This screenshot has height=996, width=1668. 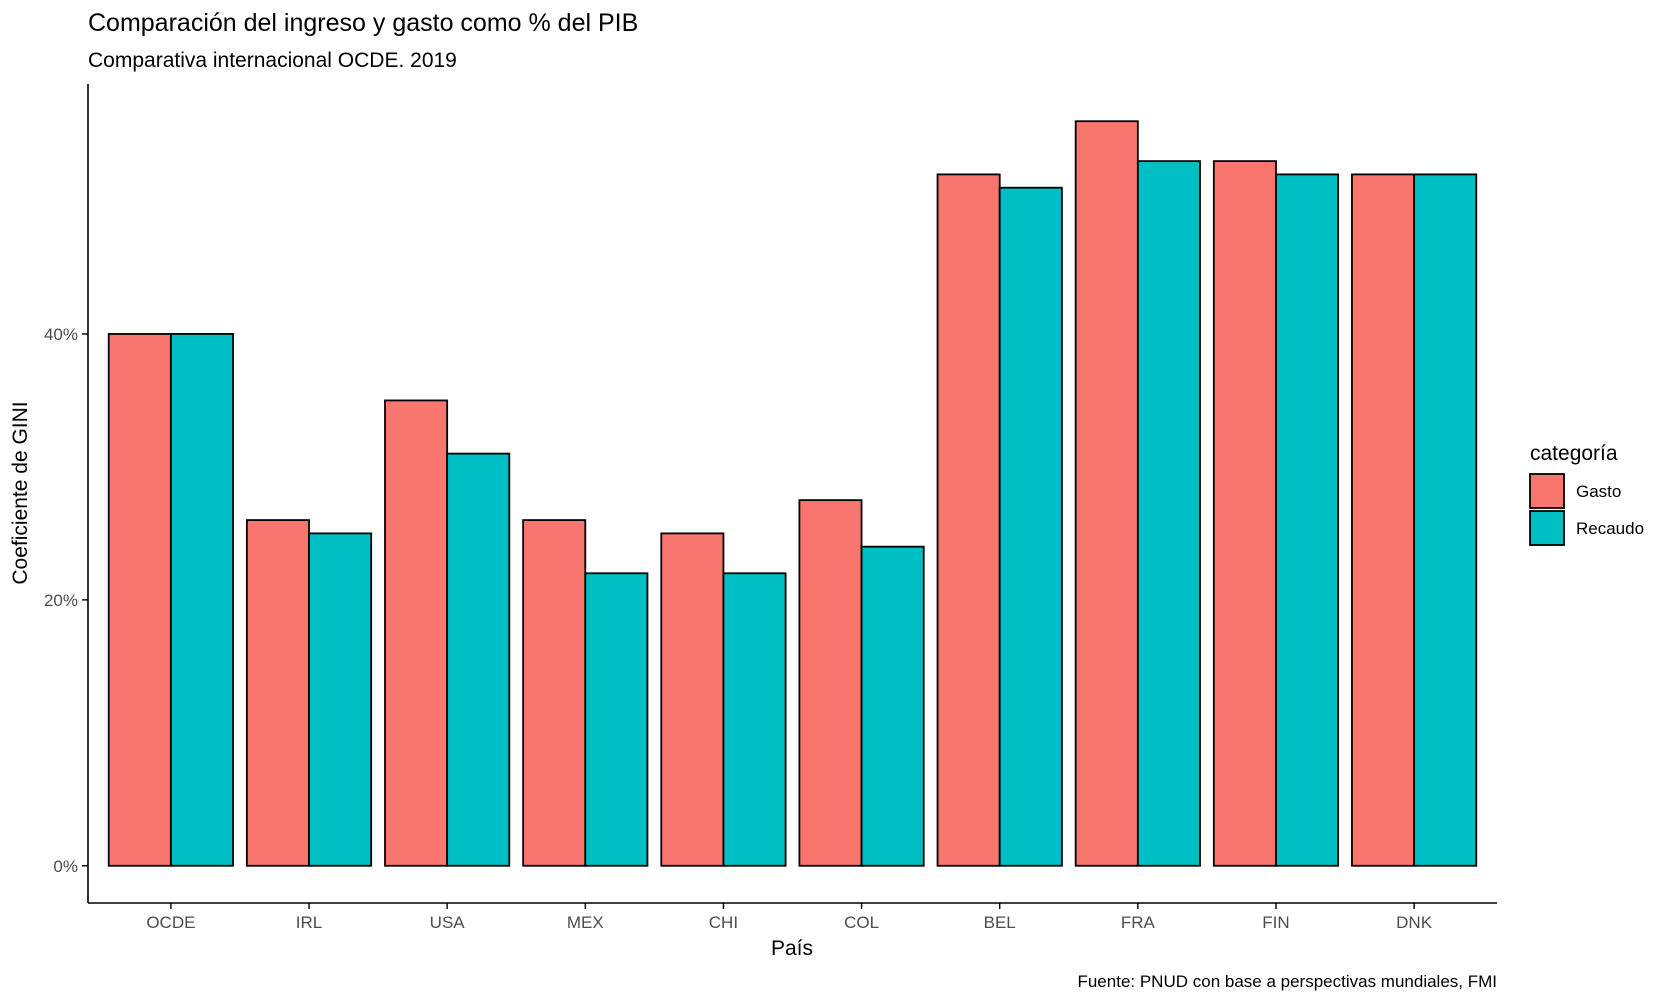 I want to click on x-tick-label: FIN, so click(x=1275, y=922).